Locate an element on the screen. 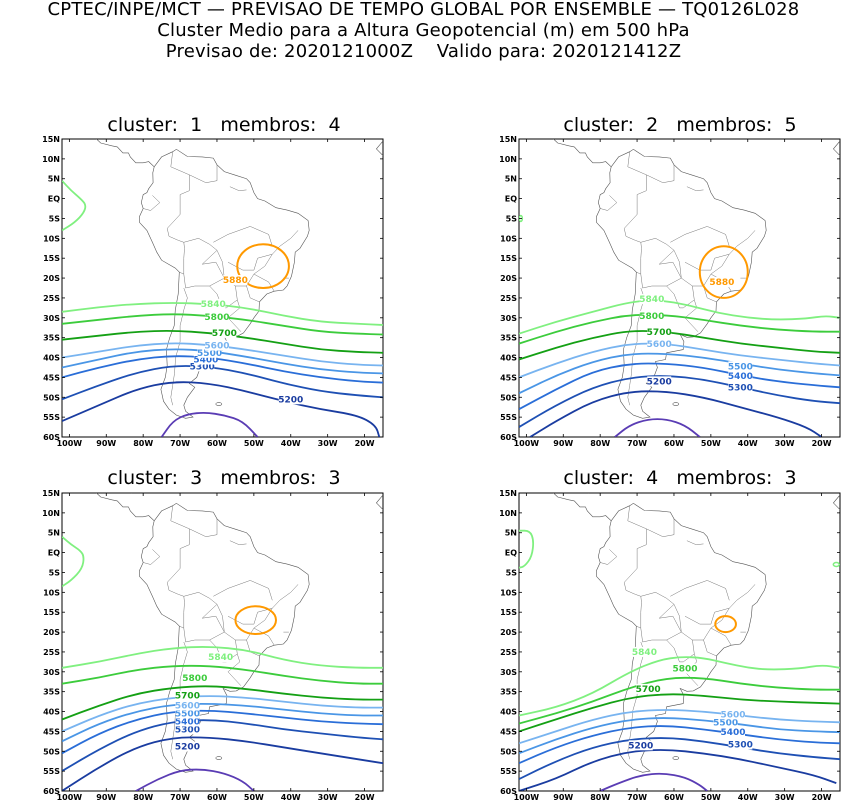 The height and width of the screenshot is (803, 847). lon-tick-label: 60W is located at coordinates (674, 443).